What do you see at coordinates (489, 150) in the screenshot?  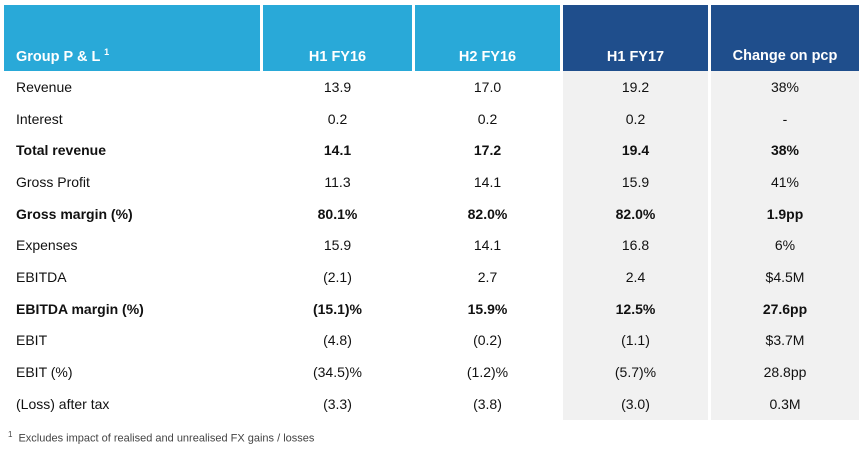 I see `cell-h2-fy16: 17.2` at bounding box center [489, 150].